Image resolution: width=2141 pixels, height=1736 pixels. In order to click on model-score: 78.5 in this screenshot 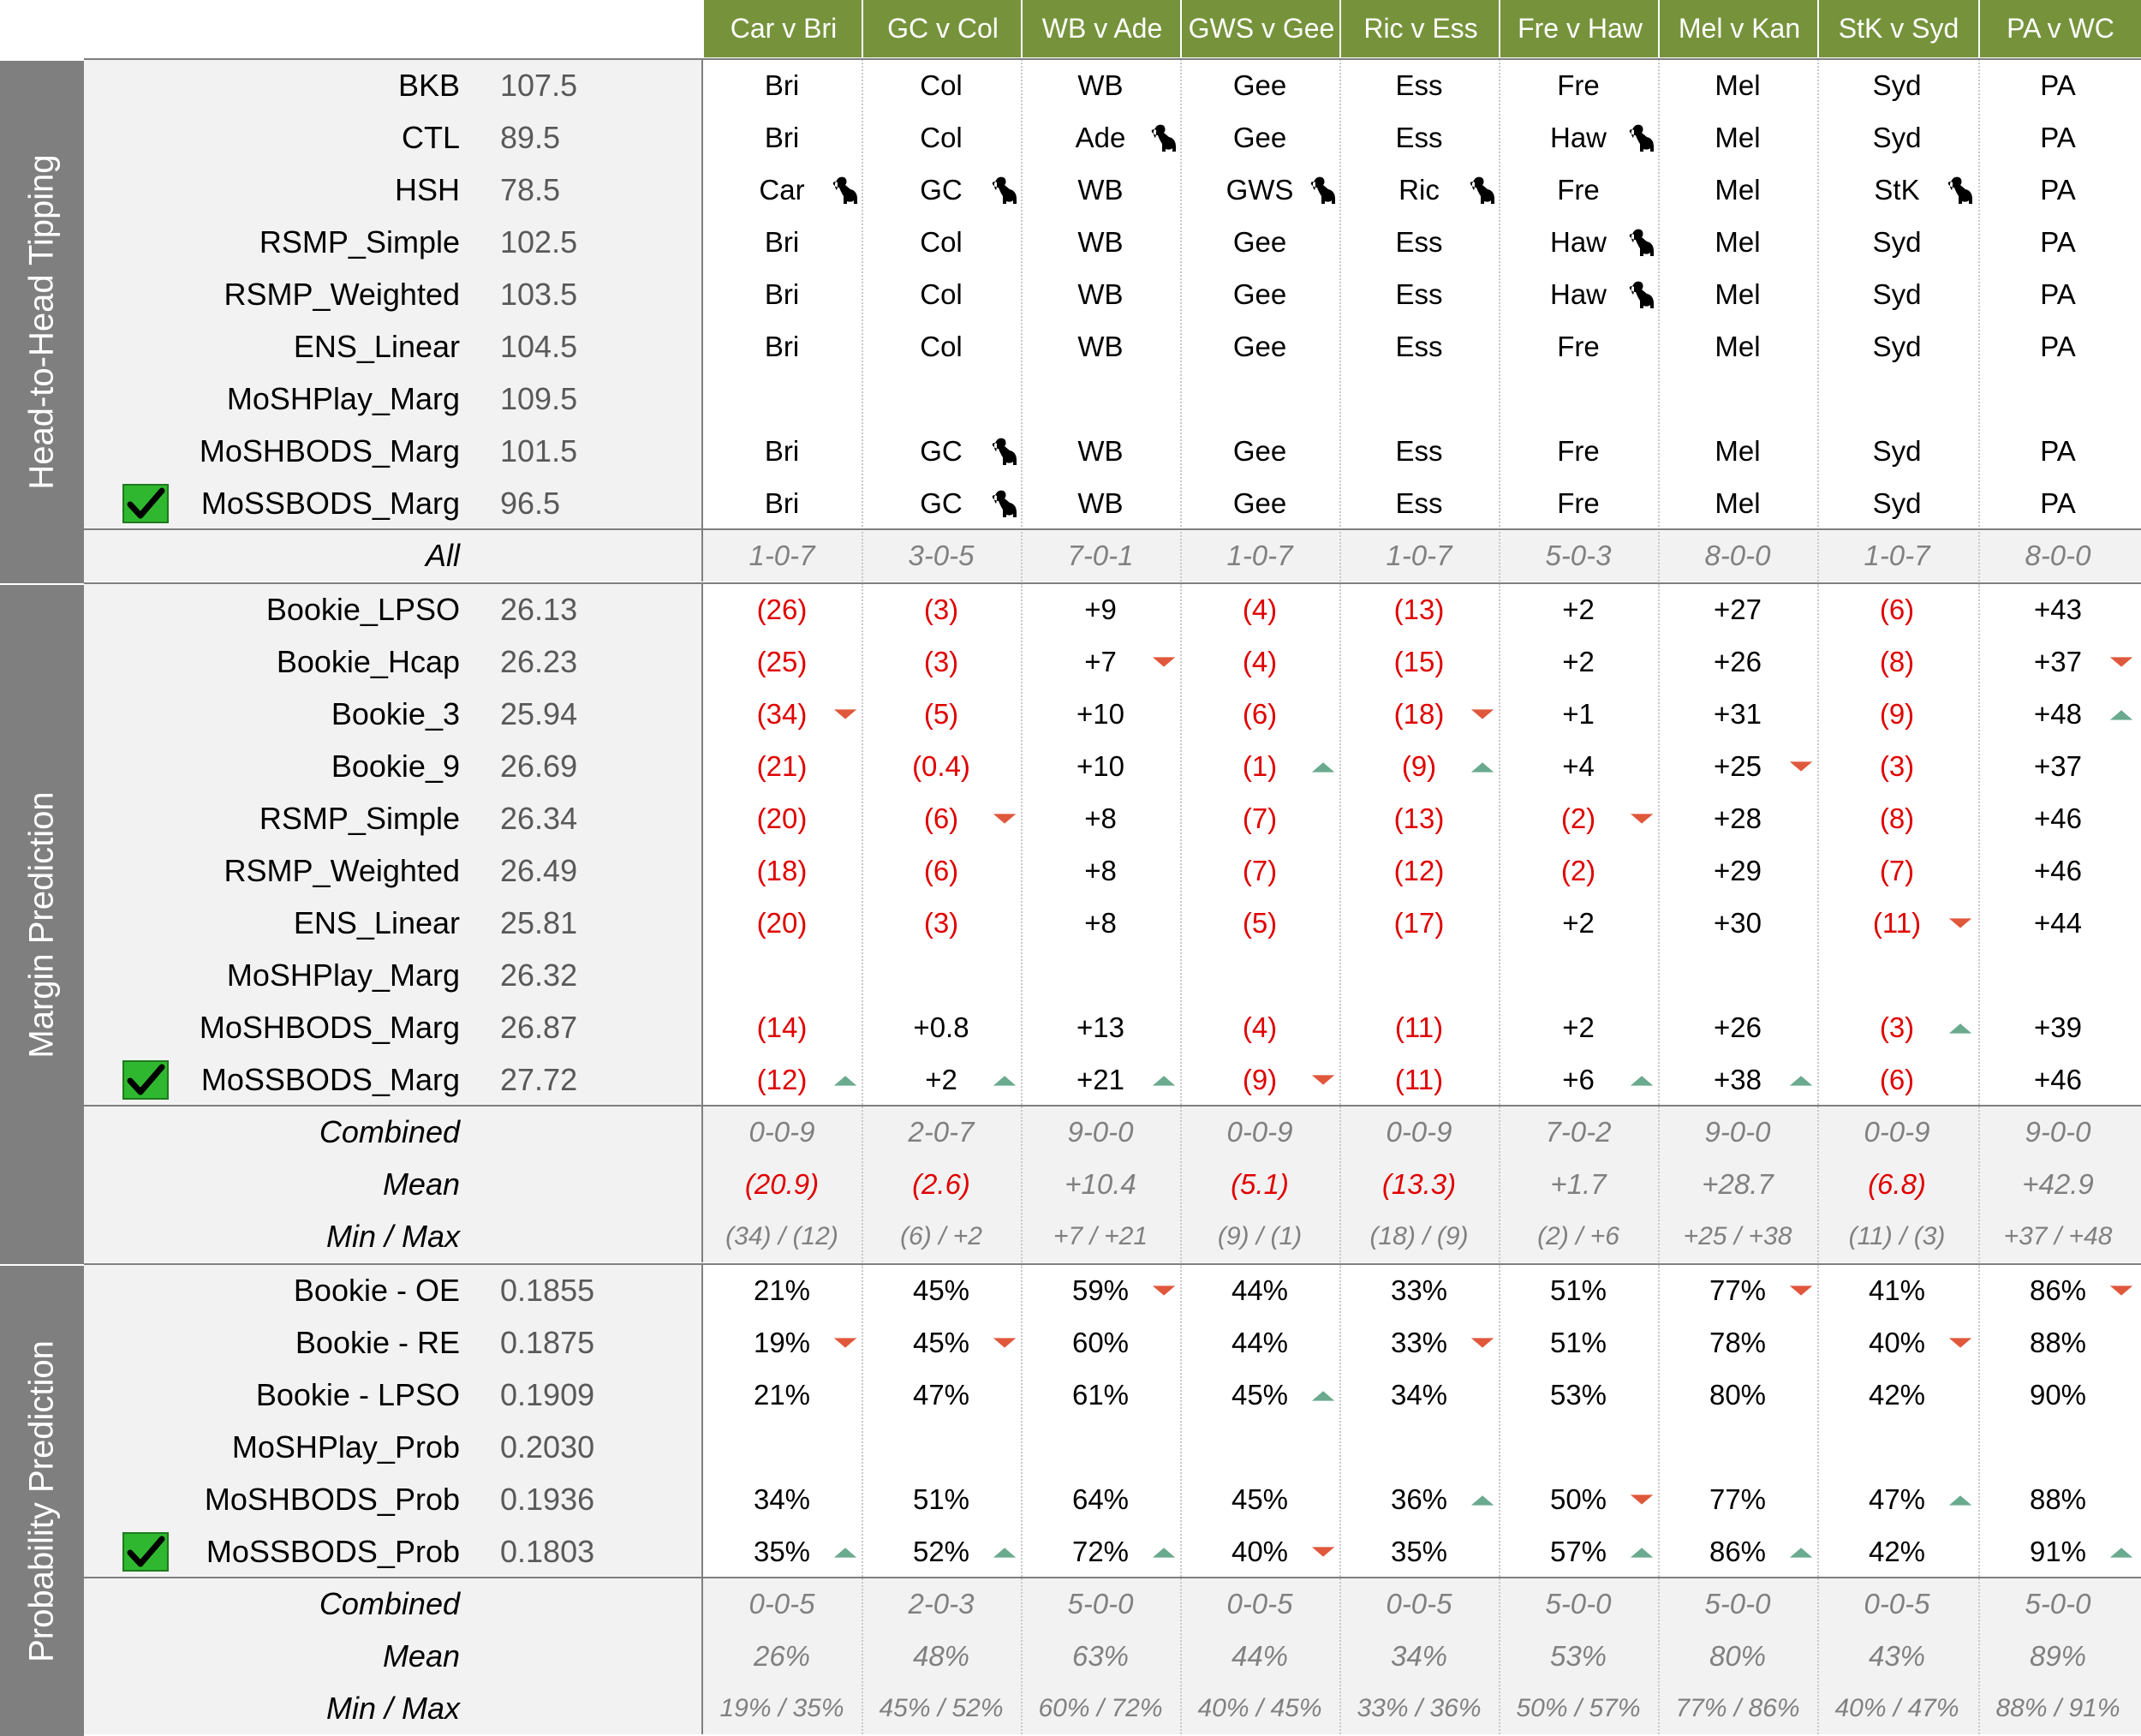, I will do `click(530, 189)`.